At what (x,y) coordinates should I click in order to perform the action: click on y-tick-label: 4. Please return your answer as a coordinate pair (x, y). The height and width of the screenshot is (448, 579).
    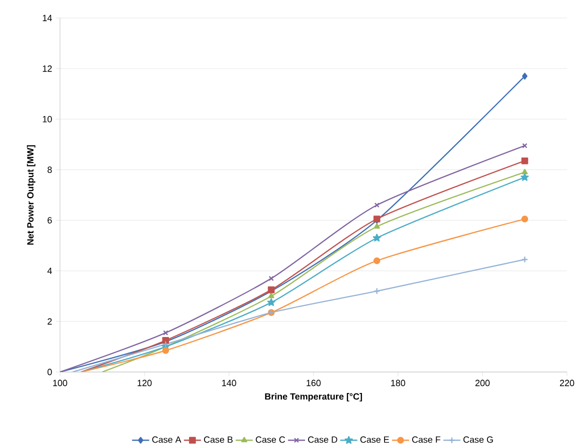
    Looking at the image, I should click on (49, 271).